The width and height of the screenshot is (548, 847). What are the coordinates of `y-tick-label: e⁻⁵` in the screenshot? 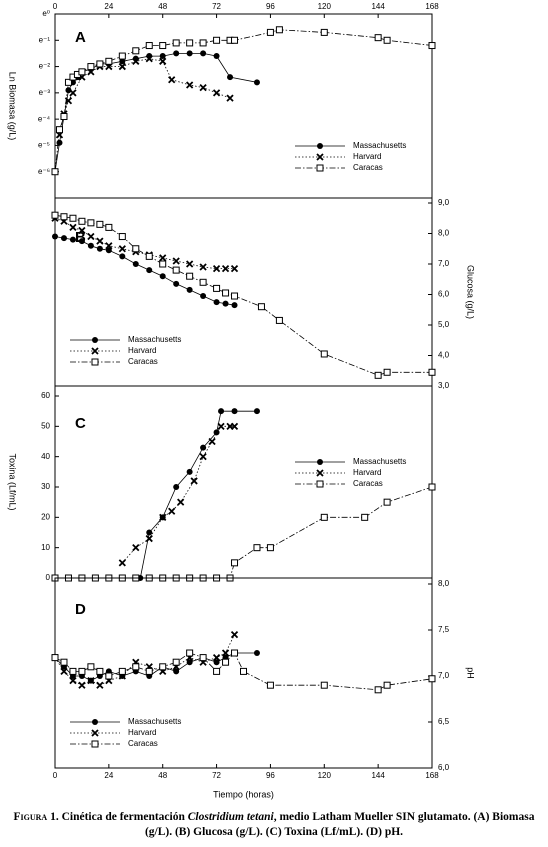 It's located at (44, 145).